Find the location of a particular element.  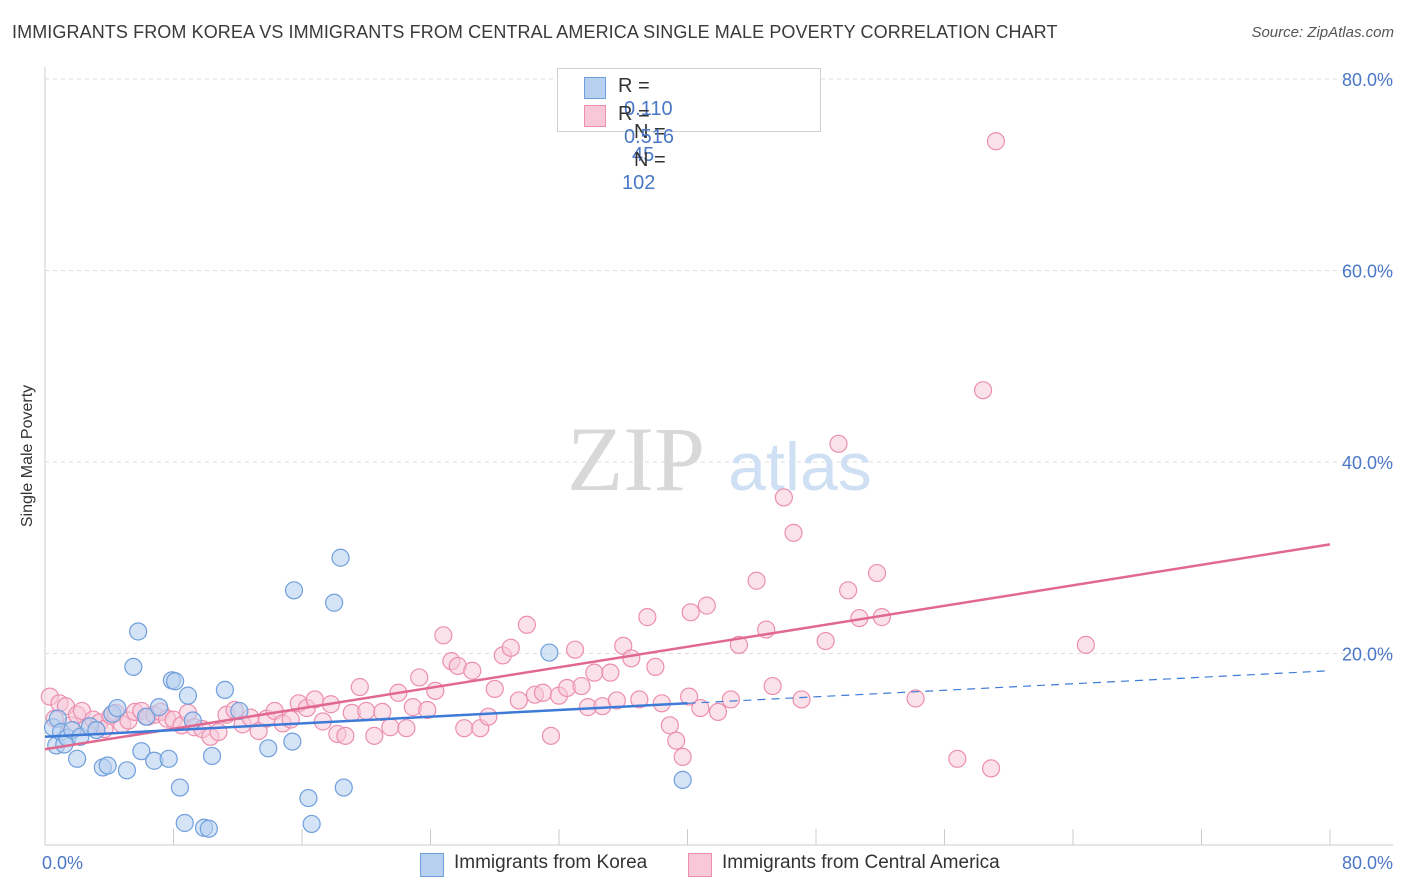

korea-n-value: 45 is located at coordinates (643, 155).